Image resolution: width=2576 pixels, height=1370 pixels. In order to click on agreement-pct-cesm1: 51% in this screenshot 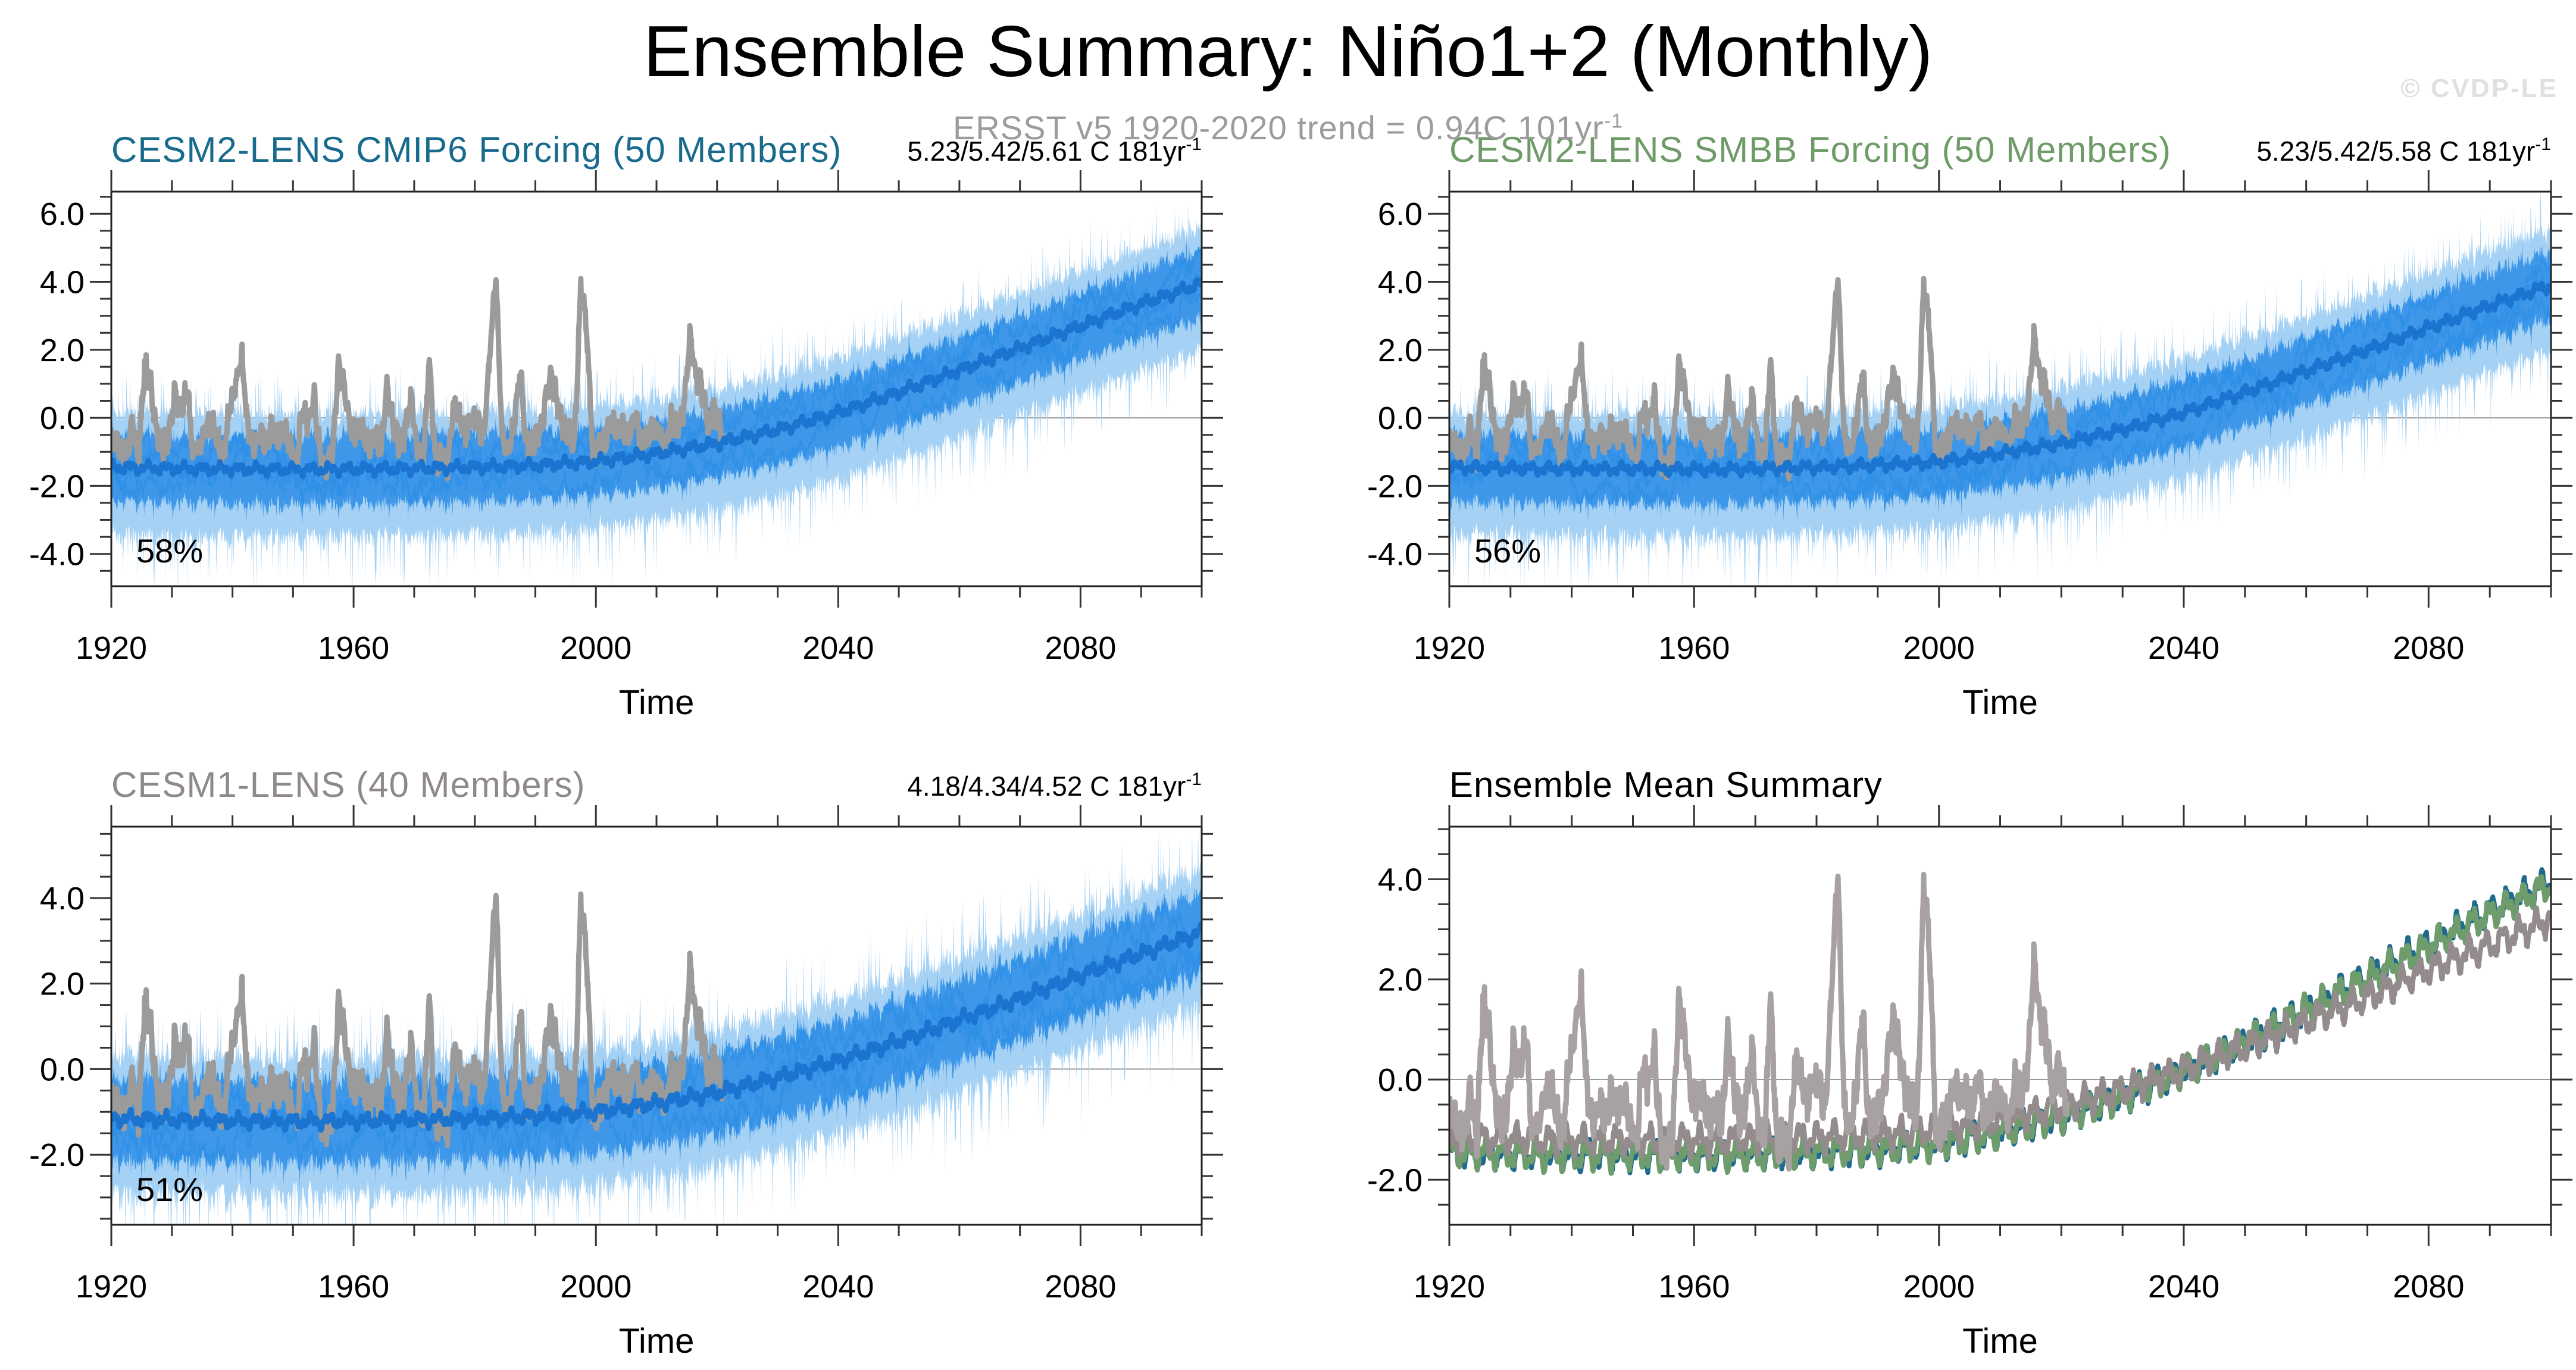, I will do `click(169, 1189)`.